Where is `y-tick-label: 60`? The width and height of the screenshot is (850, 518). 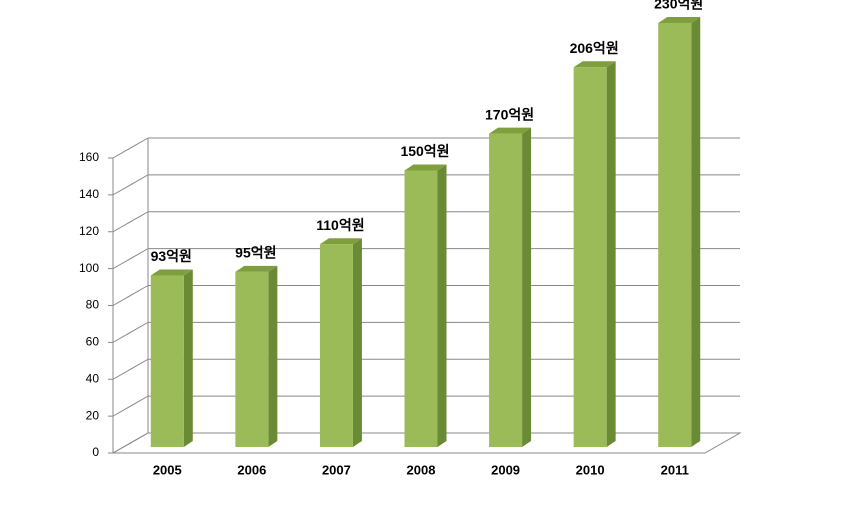
y-tick-label: 60 is located at coordinates (93, 342).